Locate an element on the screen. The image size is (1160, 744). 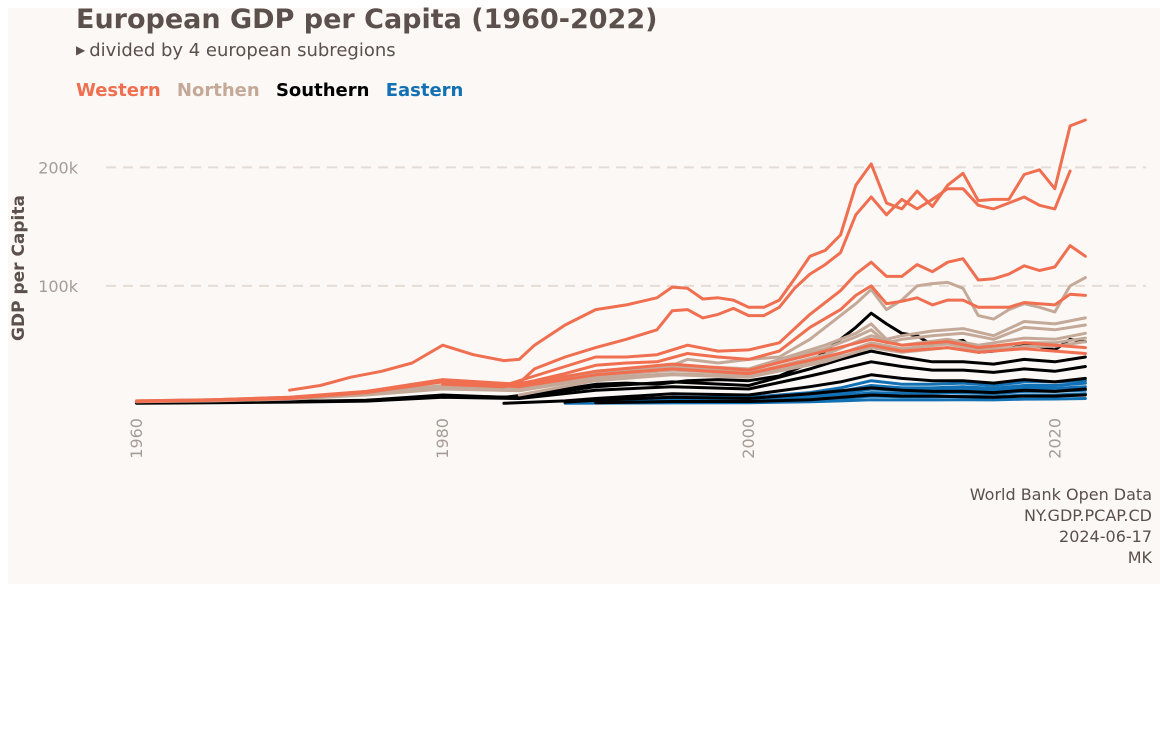
caption-source: World Bank Open Data is located at coordinates (1060, 494).